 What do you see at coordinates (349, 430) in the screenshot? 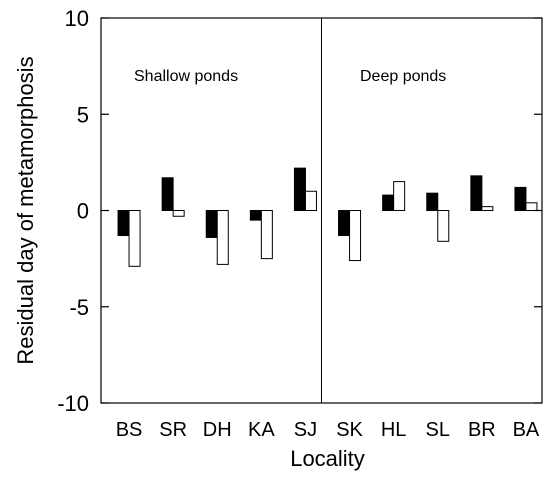
I see `x-tick-label: SK` at bounding box center [349, 430].